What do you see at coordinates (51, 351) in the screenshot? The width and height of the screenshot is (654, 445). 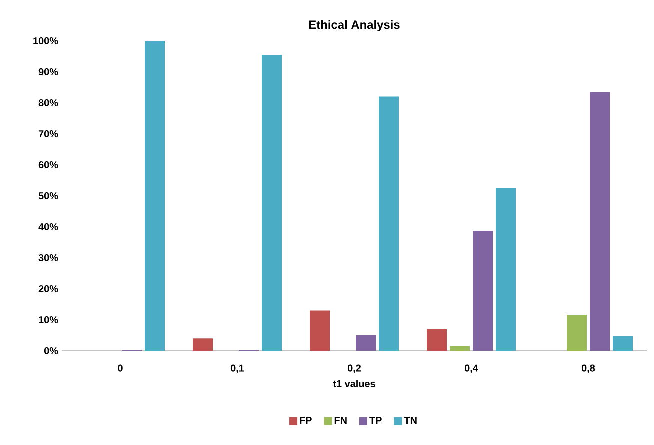 I see `y-tick-label: 0%` at bounding box center [51, 351].